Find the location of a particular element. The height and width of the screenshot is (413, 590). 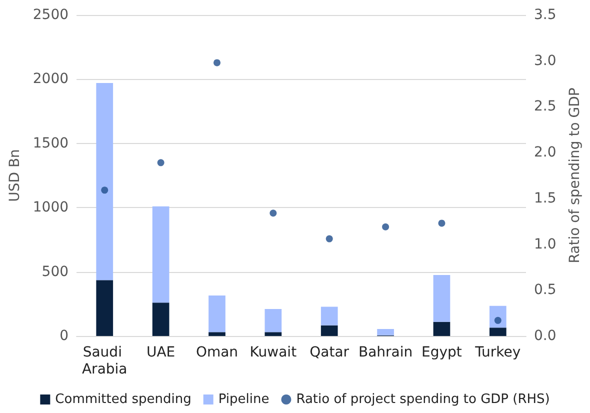

x-tick-label: Bahrain is located at coordinates (385, 352).